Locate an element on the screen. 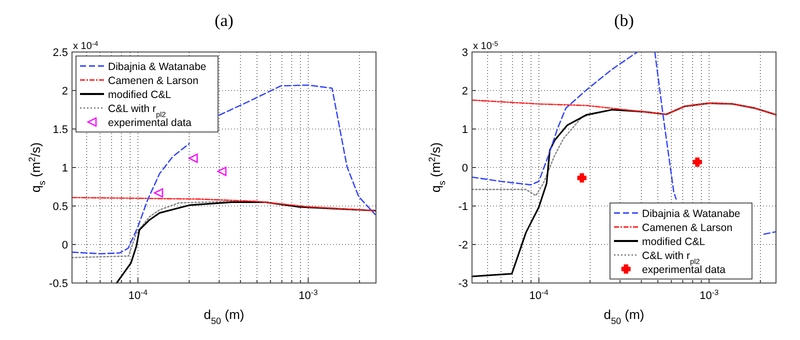 This screenshot has height=340, width=800. annotation: x 10$^{-5}$ is located at coordinates (485, 46).